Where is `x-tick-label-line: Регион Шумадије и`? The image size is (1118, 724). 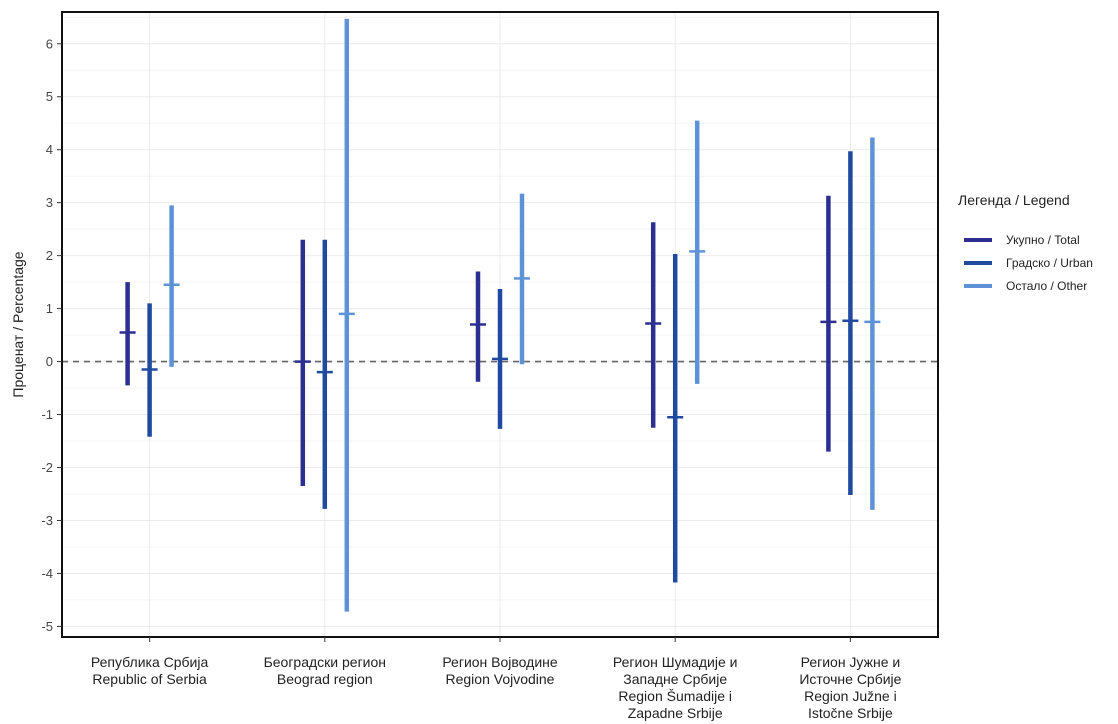
x-tick-label-line: Регион Шумадије и is located at coordinates (675, 662).